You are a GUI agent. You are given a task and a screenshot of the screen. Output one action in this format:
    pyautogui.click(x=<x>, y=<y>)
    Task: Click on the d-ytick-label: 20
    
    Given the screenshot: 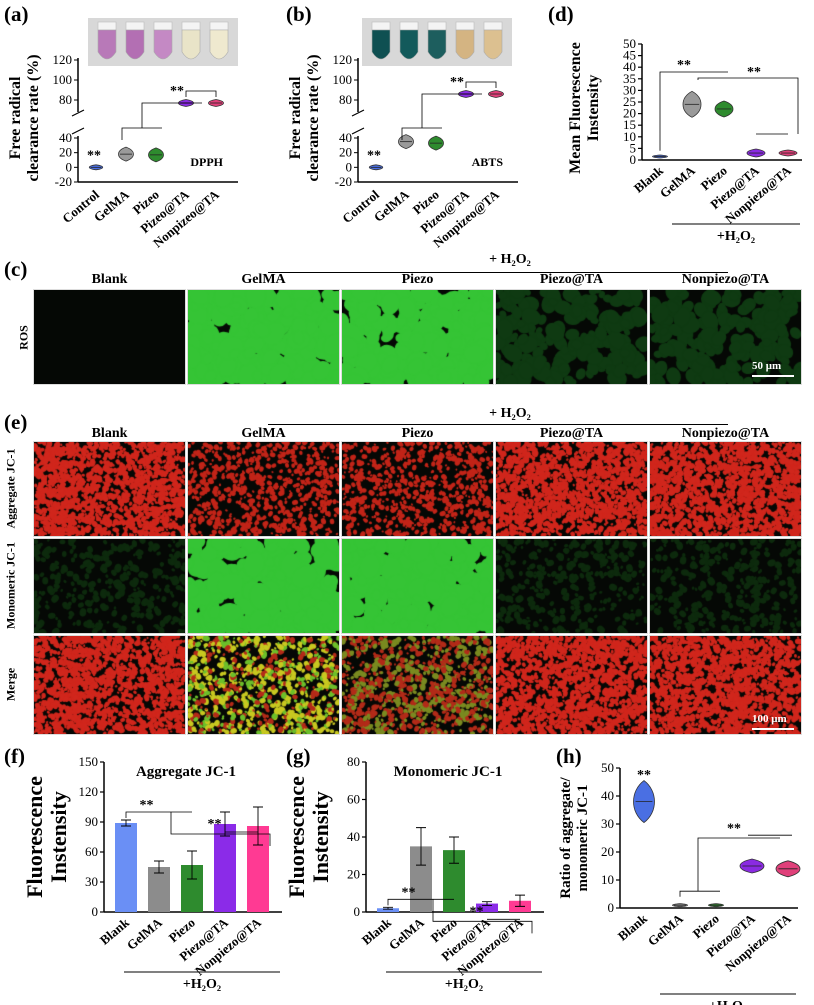 What is the action you would take?
    pyautogui.click(x=629, y=113)
    